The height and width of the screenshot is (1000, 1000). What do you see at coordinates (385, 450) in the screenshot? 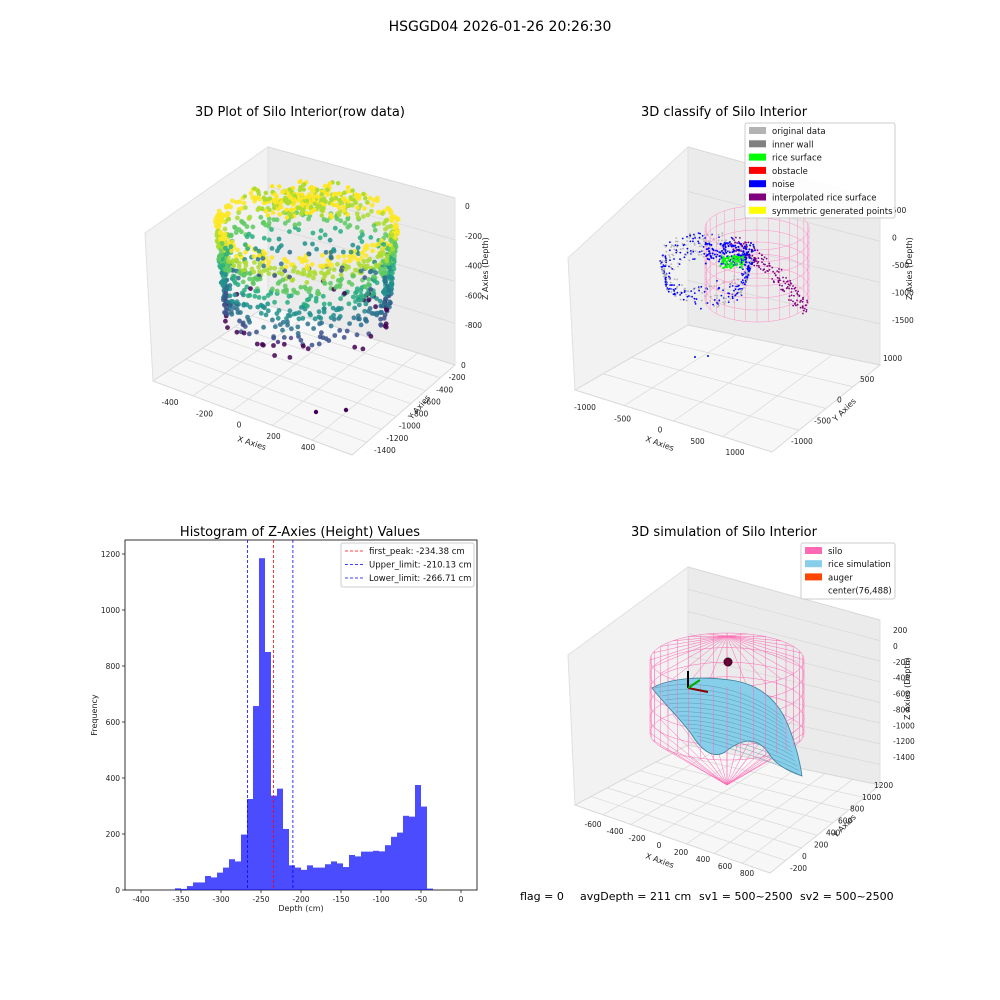
I see `y-tick-label: -1400` at bounding box center [385, 450].